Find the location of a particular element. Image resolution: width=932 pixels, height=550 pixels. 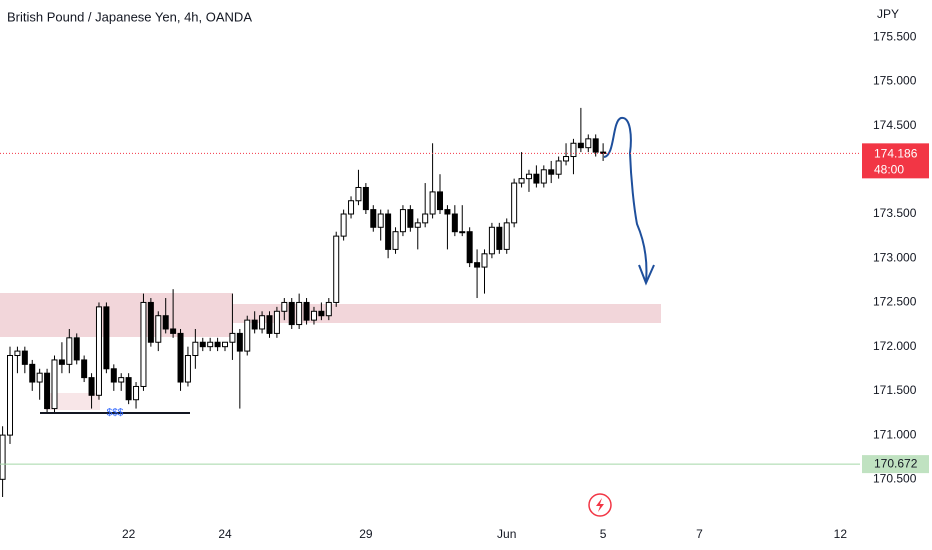

y-tick-label: 173.500 is located at coordinates (895, 213).